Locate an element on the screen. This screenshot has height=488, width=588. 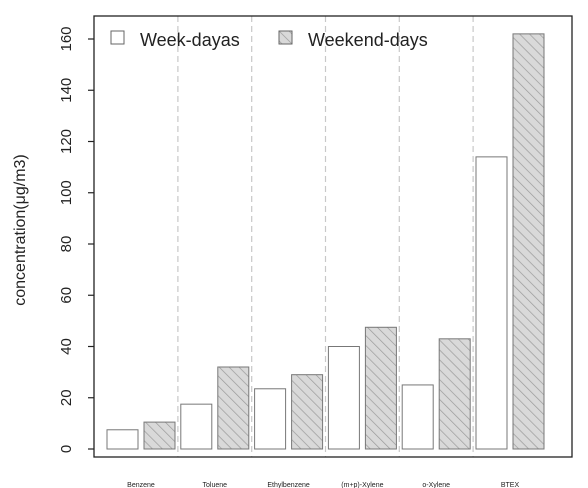
bar-weekdays-ethylbenzene is located at coordinates (270, 419).